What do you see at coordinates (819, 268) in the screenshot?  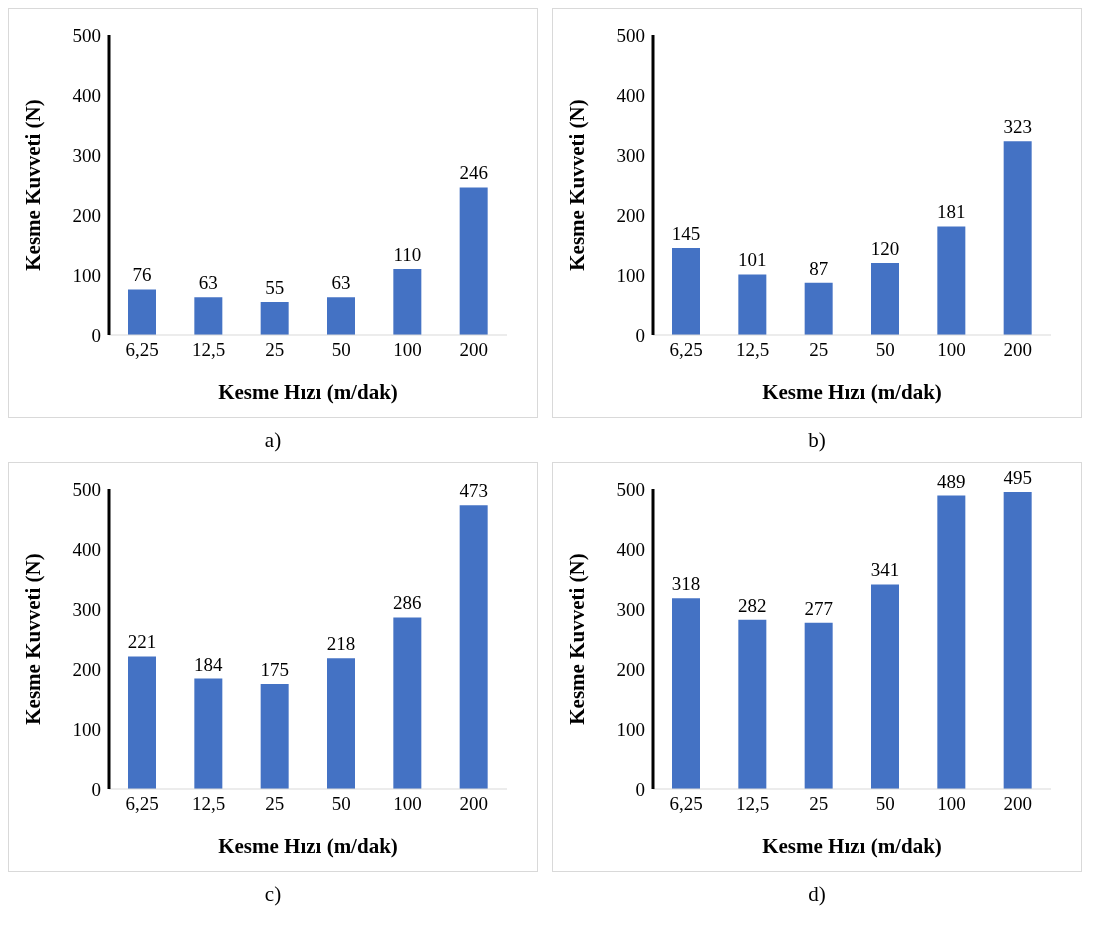 I see `data-label: 87` at bounding box center [819, 268].